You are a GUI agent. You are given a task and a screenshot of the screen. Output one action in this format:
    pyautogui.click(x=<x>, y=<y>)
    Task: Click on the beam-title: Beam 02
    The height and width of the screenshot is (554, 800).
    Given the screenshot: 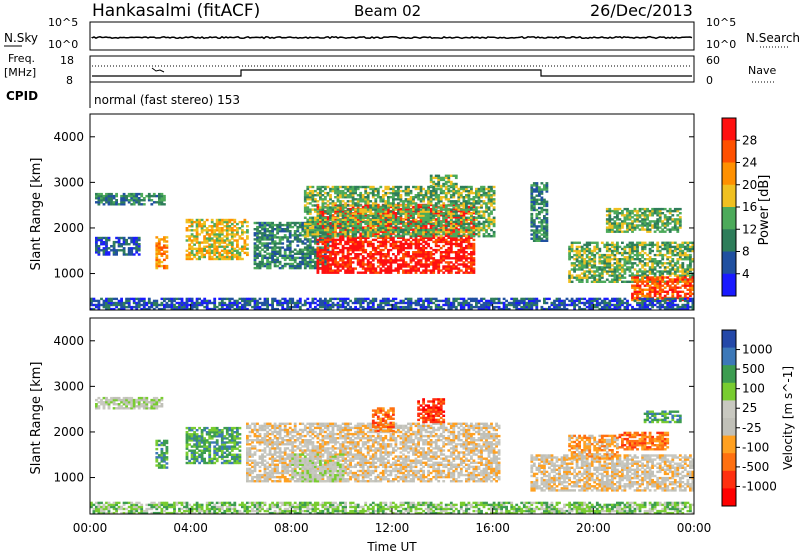 What is the action you would take?
    pyautogui.click(x=387, y=11)
    